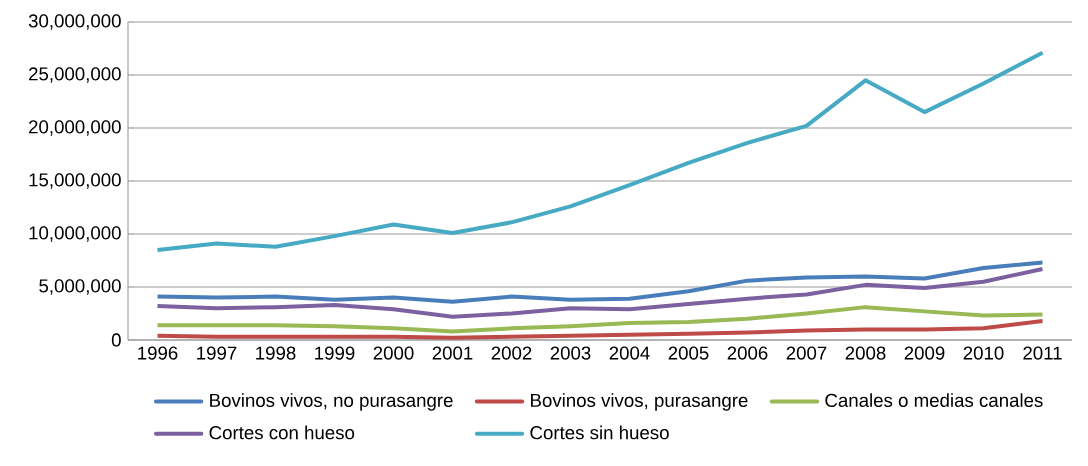 Image resolution: width=1088 pixels, height=466 pixels. Describe the element at coordinates (865, 353) in the screenshot. I see `x-tick-label: 2008` at that location.